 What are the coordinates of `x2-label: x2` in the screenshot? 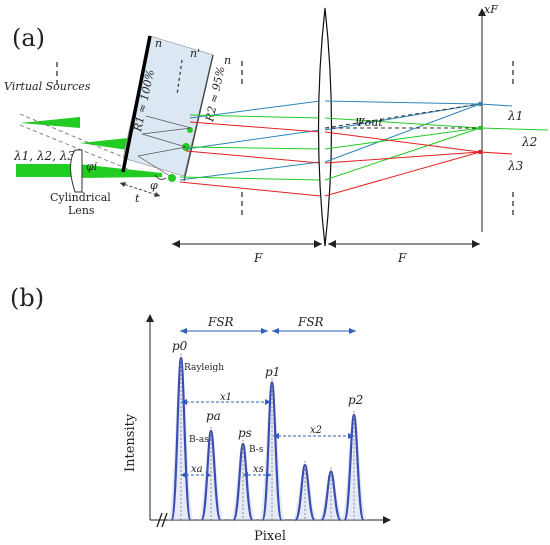 It's located at (316, 430).